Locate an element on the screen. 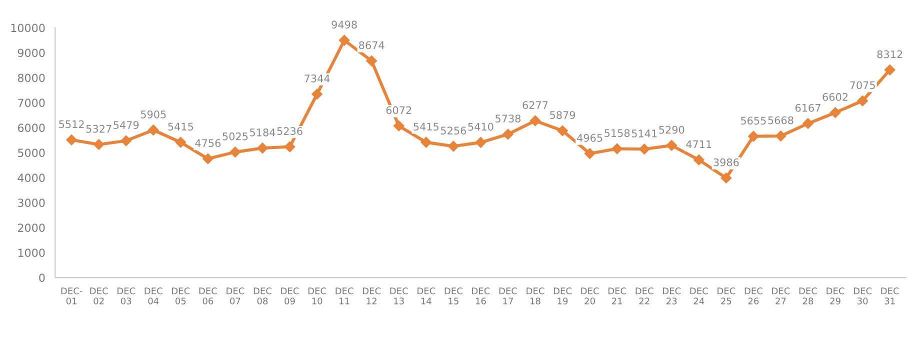  data-label: 5479 is located at coordinates (126, 125).